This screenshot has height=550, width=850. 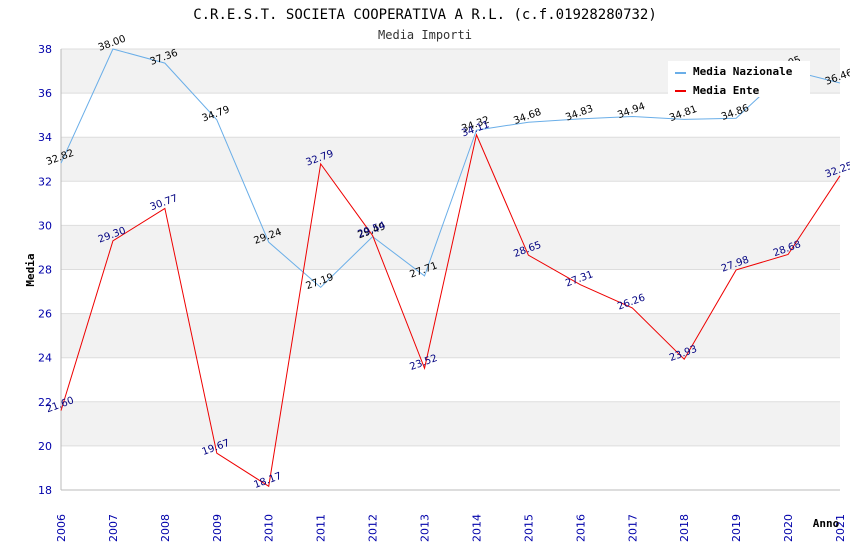 I want to click on x-tick-label: 2018, so click(x=684, y=528).